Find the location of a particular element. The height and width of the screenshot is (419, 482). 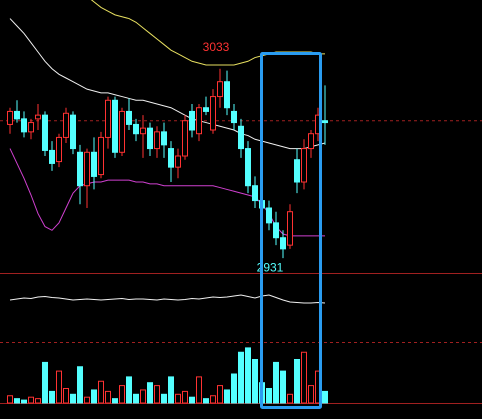

highlight-box is located at coordinates (291, 230).